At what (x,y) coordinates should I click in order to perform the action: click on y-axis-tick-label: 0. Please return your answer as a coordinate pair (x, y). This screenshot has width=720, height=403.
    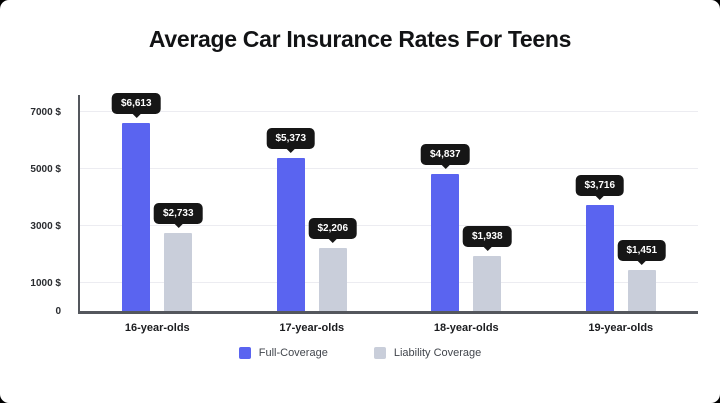
    Looking at the image, I should click on (58, 311).